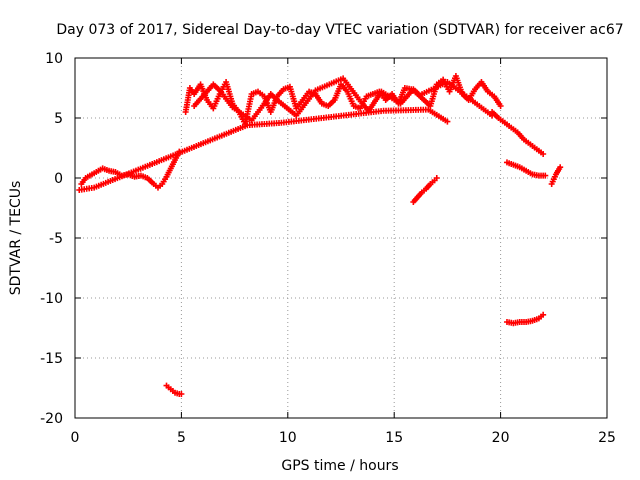 Image resolution: width=640 pixels, height=480 pixels. Describe the element at coordinates (263, 149) in the screenshot. I see `series-outliers` at that location.